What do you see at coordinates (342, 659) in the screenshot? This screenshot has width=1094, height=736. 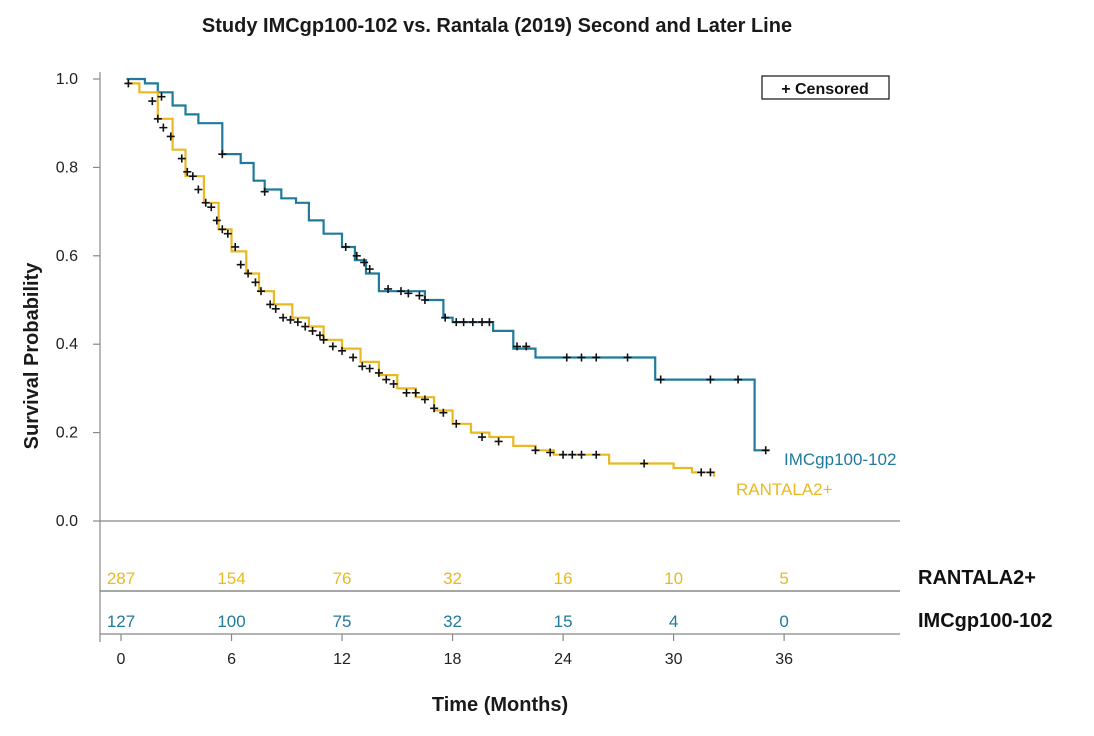 I see `x-tick-label: 12` at bounding box center [342, 659].